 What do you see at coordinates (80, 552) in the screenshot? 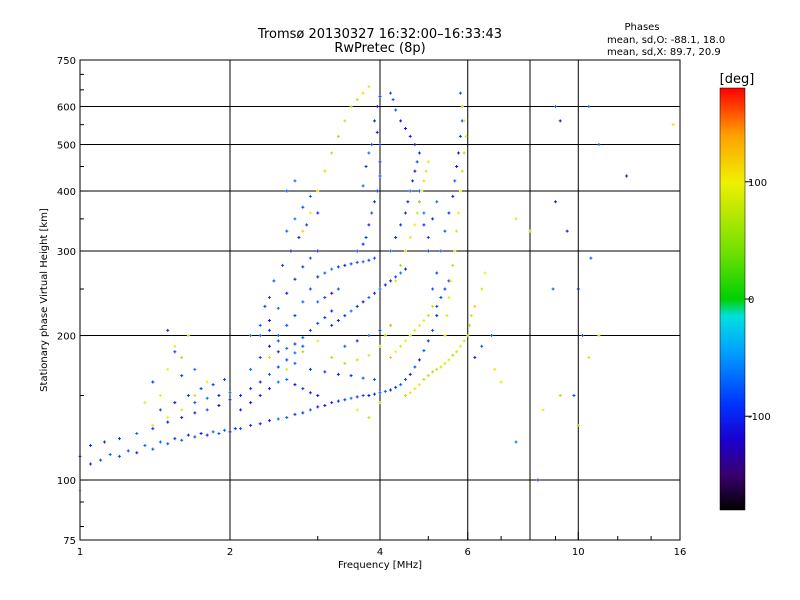
I see `x-tick-label: 1` at bounding box center [80, 552].